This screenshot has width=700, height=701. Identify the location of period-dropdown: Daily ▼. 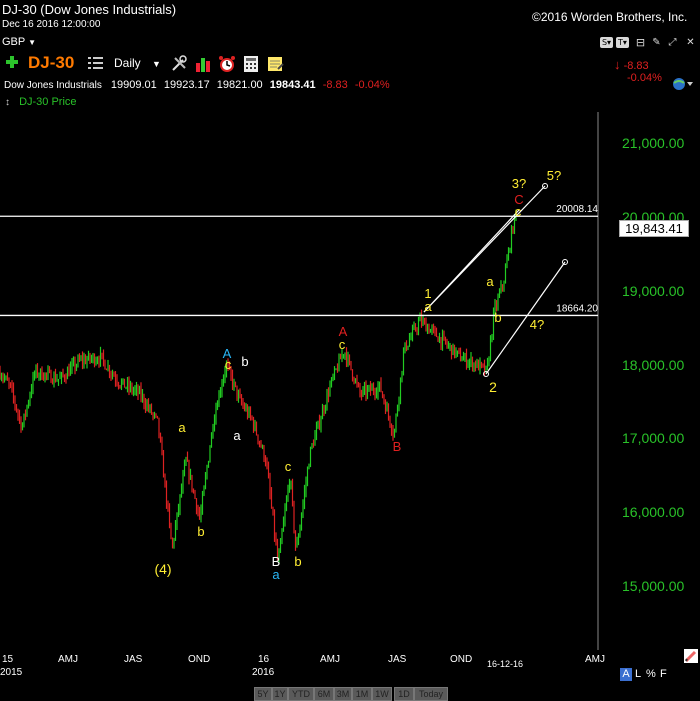
(137, 63).